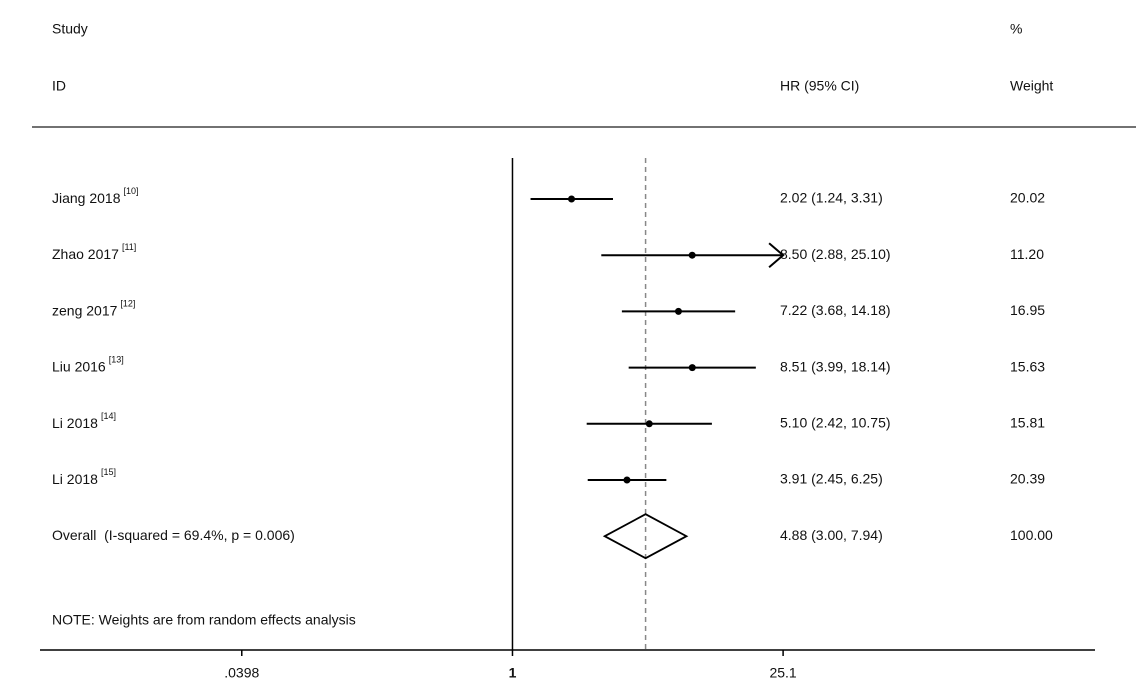 The width and height of the screenshot is (1136, 694). I want to click on reference: [14], so click(108, 416).